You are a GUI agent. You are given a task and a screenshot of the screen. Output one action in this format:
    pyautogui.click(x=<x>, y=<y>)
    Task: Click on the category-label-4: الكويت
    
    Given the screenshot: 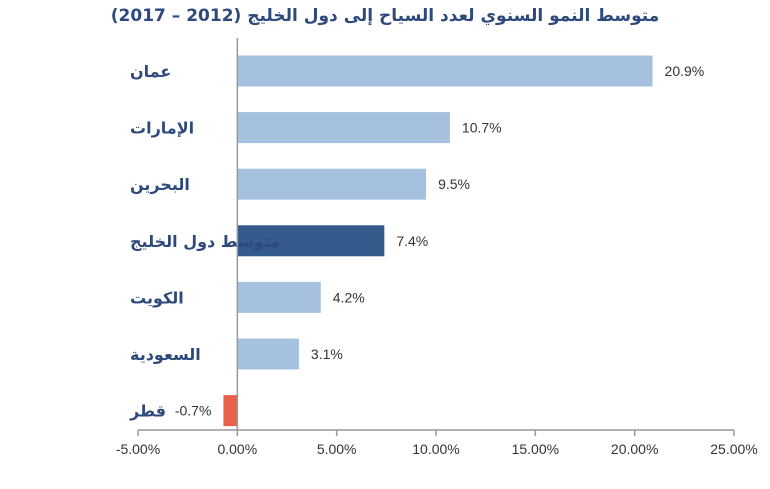 What is the action you would take?
    pyautogui.click(x=157, y=297)
    